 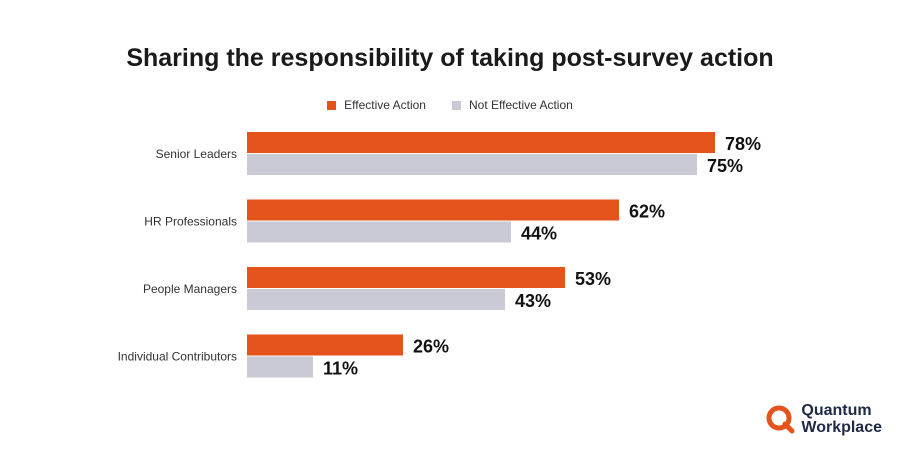 What do you see at coordinates (190, 222) in the screenshot?
I see `category-label-hr-professionals: HR Professionals` at bounding box center [190, 222].